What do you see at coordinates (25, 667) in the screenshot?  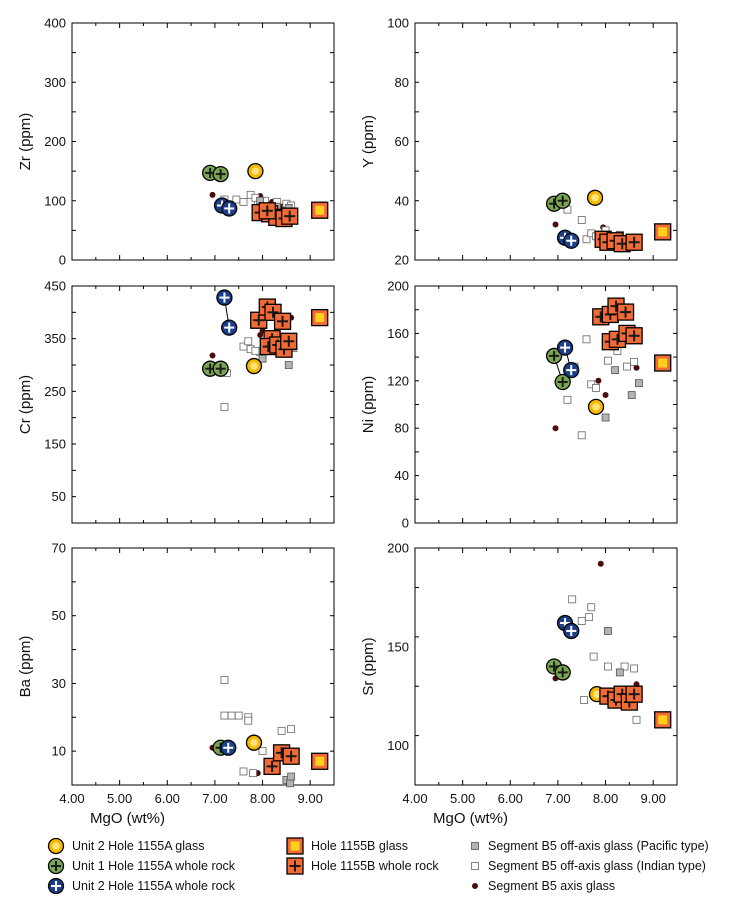 I see `y-axis-label: Ba (ppm)` at bounding box center [25, 667].